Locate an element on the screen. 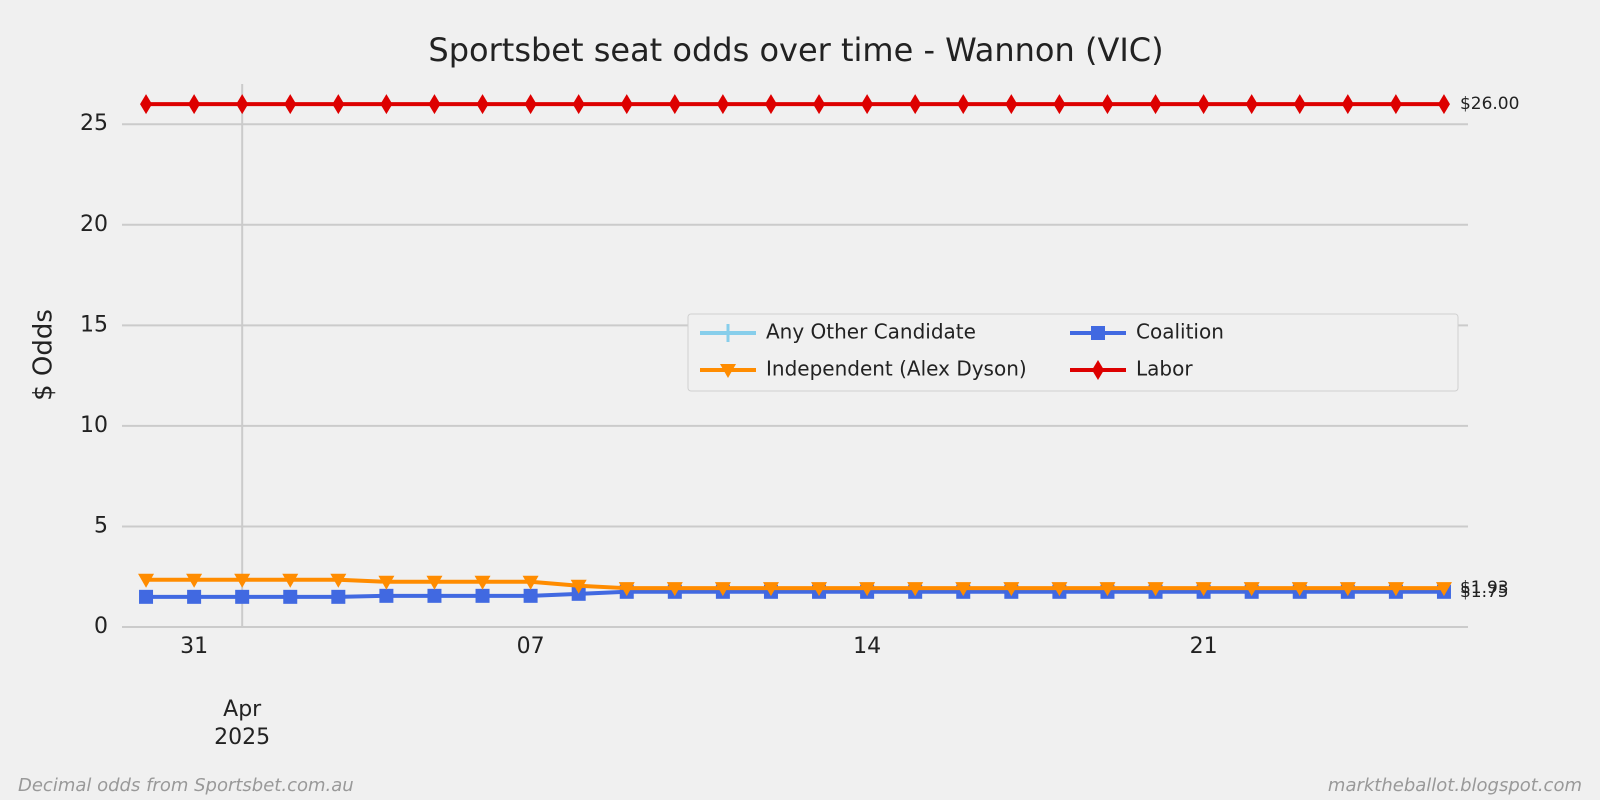 The height and width of the screenshot is (800, 1600). y-tick-label: 0 is located at coordinates (101, 626).